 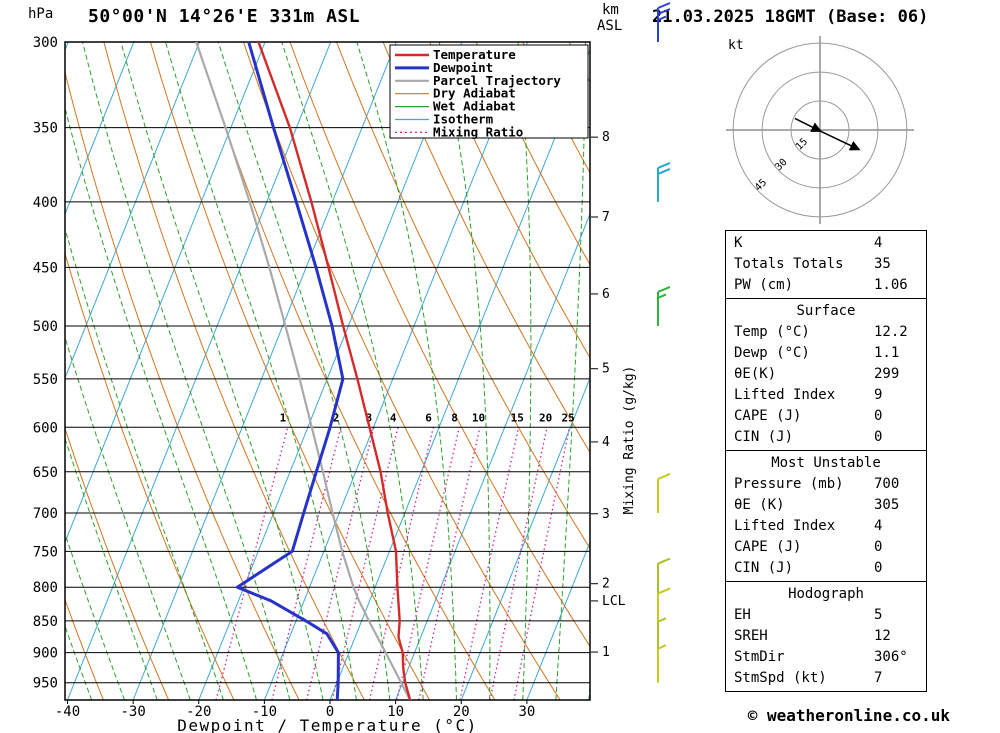 What do you see at coordinates (45, 380) in the screenshot?
I see `svg-text: 550` at bounding box center [45, 380].